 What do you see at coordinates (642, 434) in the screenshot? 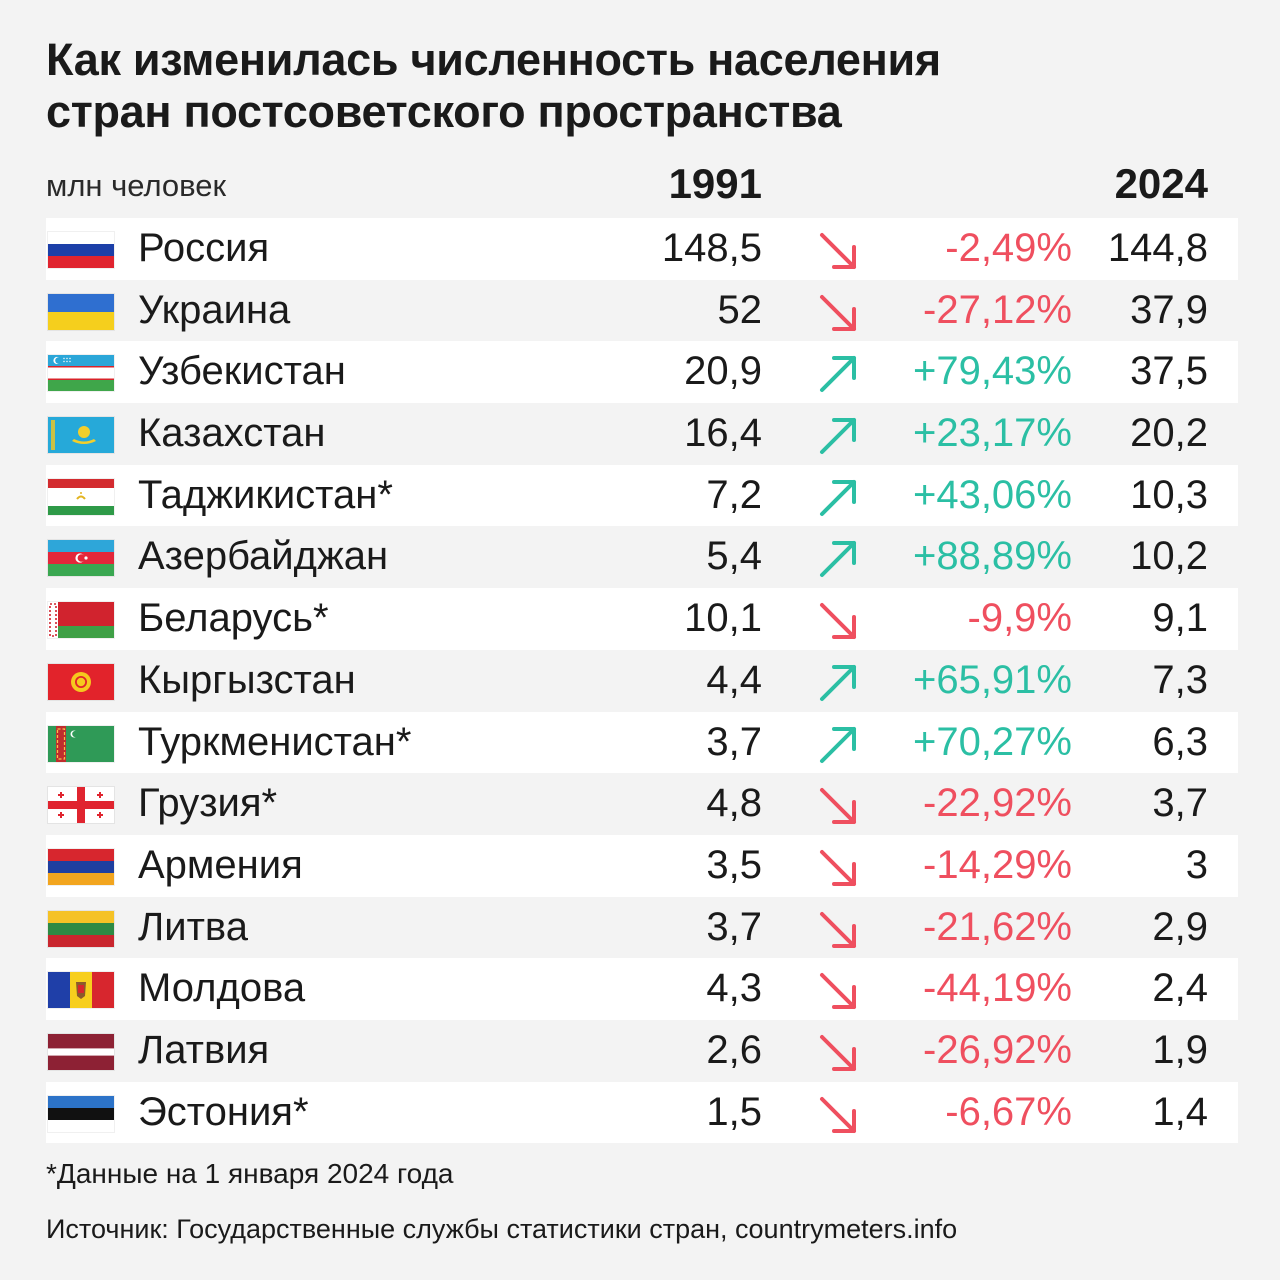
I see `table-row: Казахстан 16,4 +23,17% 20,2` at bounding box center [642, 434].